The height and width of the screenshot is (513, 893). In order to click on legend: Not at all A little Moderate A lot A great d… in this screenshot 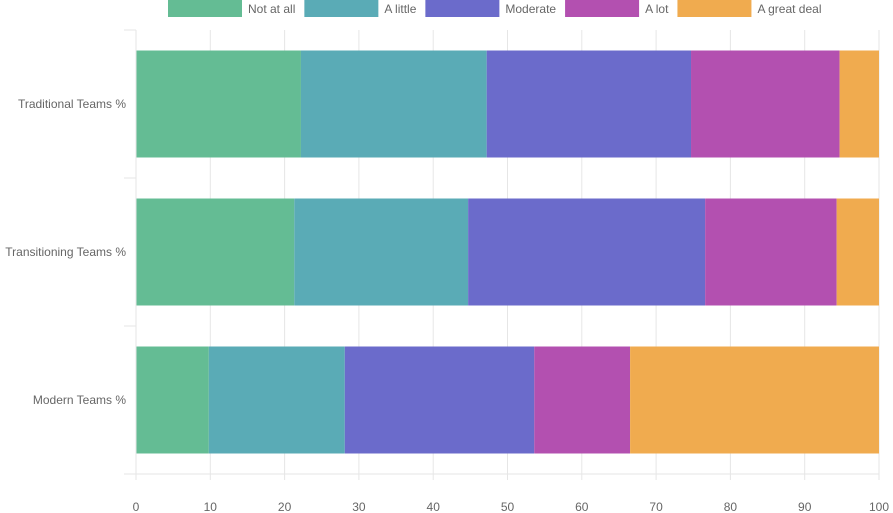, I will do `click(495, 8)`.